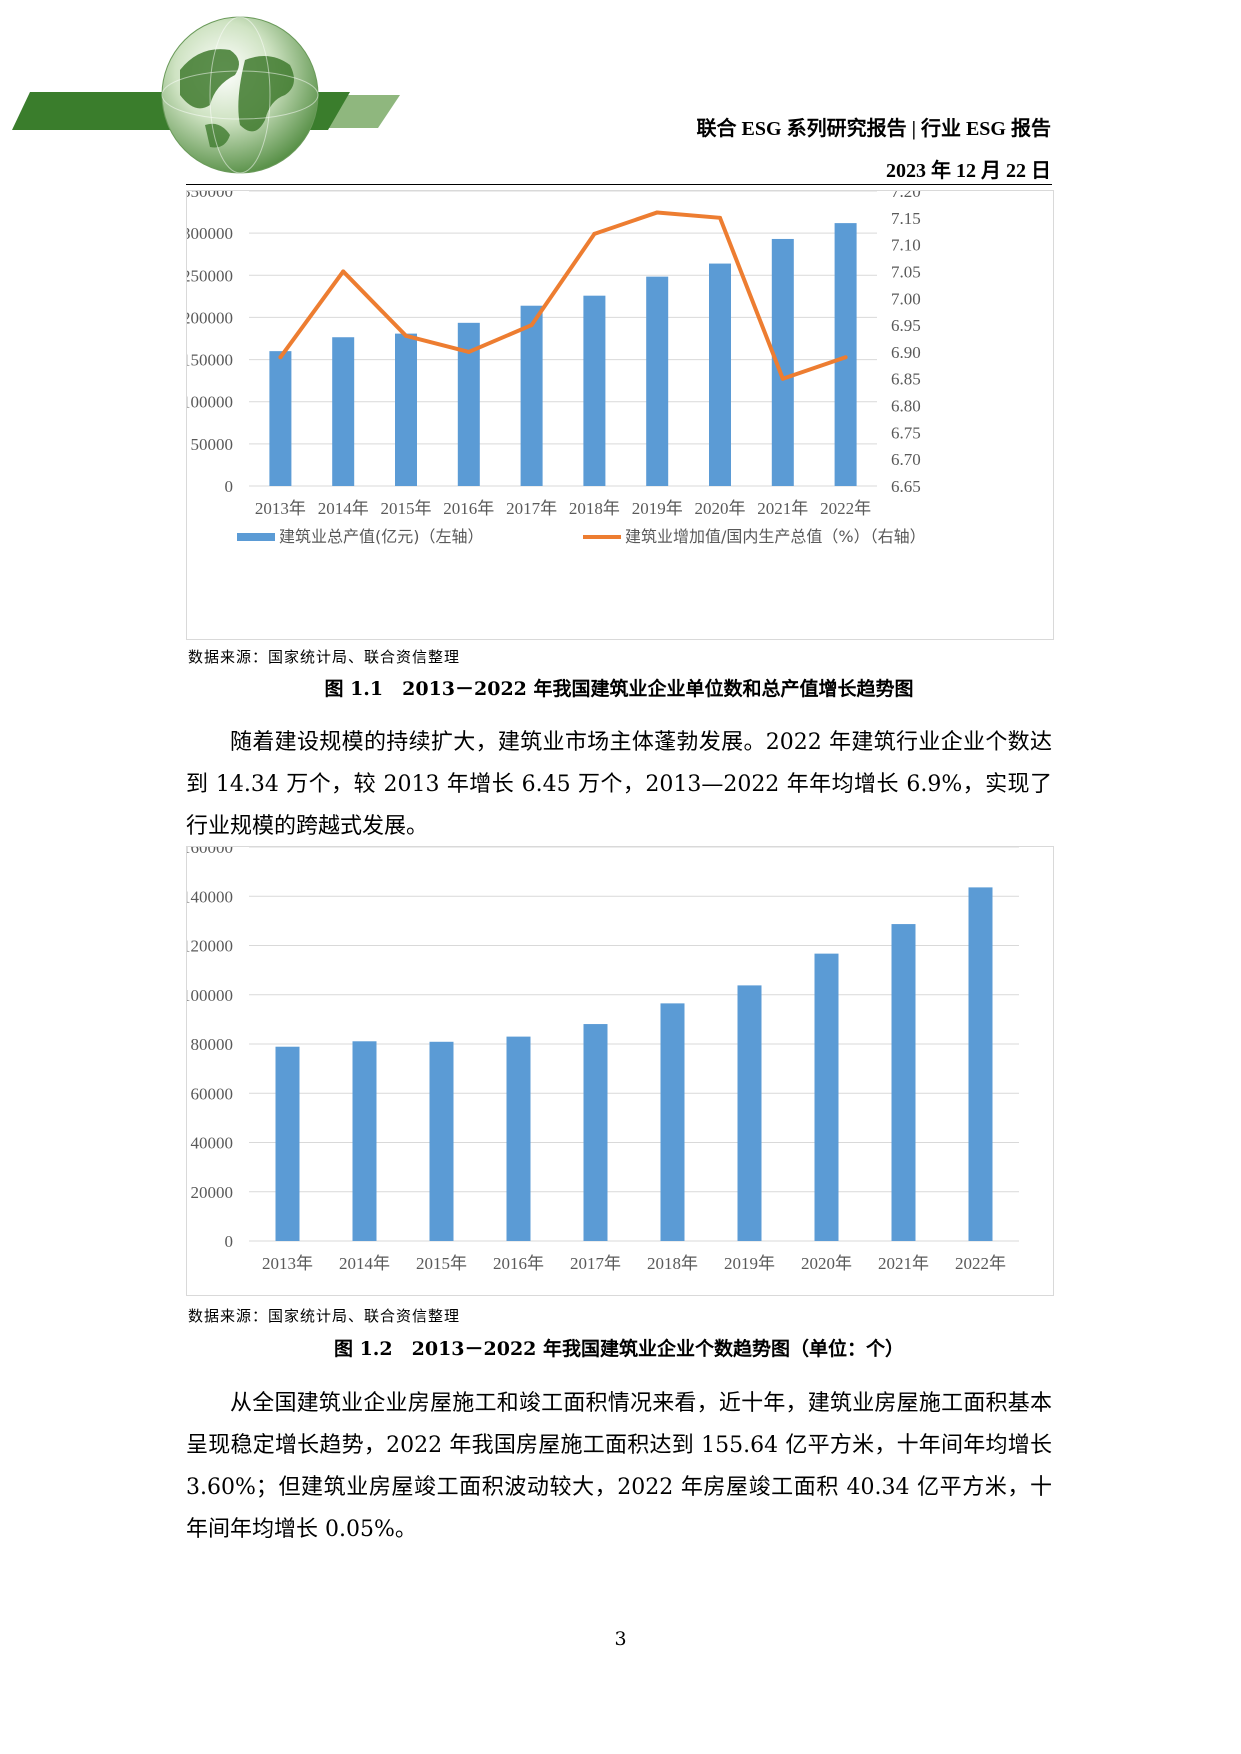 The width and height of the screenshot is (1241, 1754). What do you see at coordinates (212, 1192) in the screenshot?
I see `y-axis-tick-label: 20000` at bounding box center [212, 1192].